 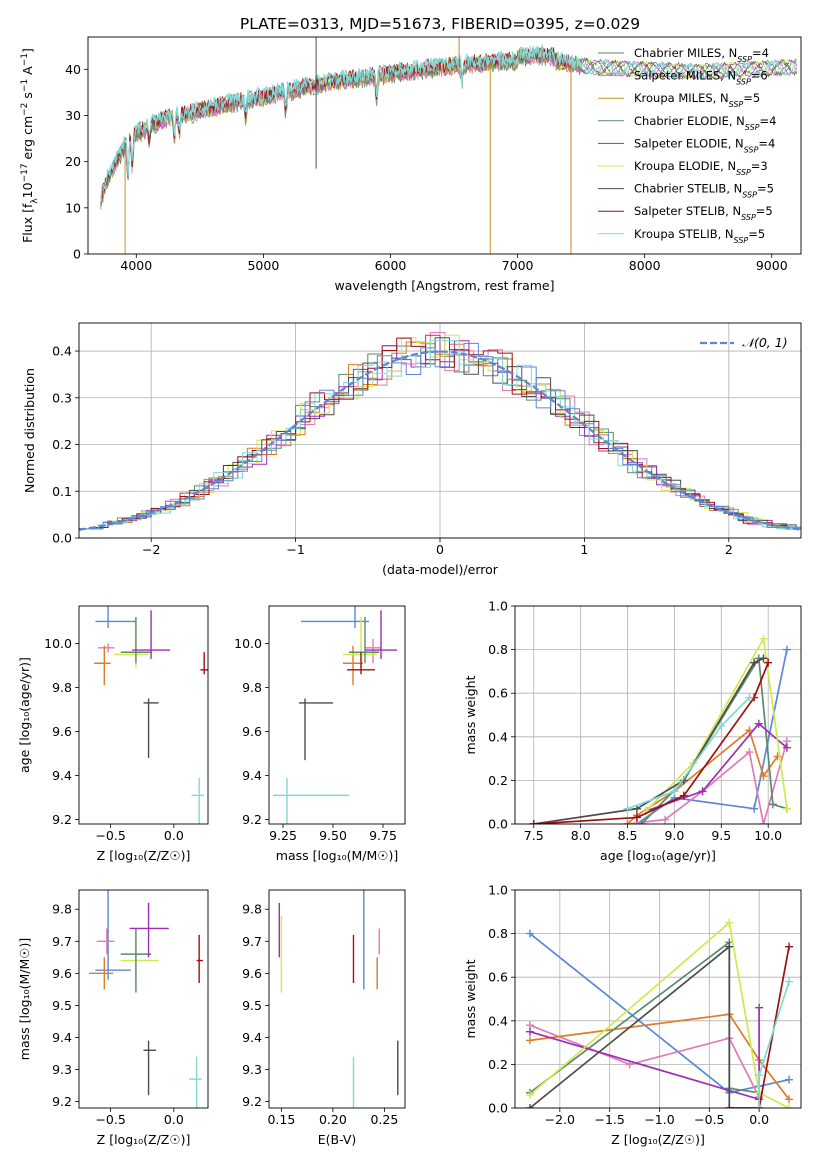 What do you see at coordinates (697, 100) in the screenshot?
I see `legend-entry: Kroupa MILES, NSSP=5` at bounding box center [697, 100].